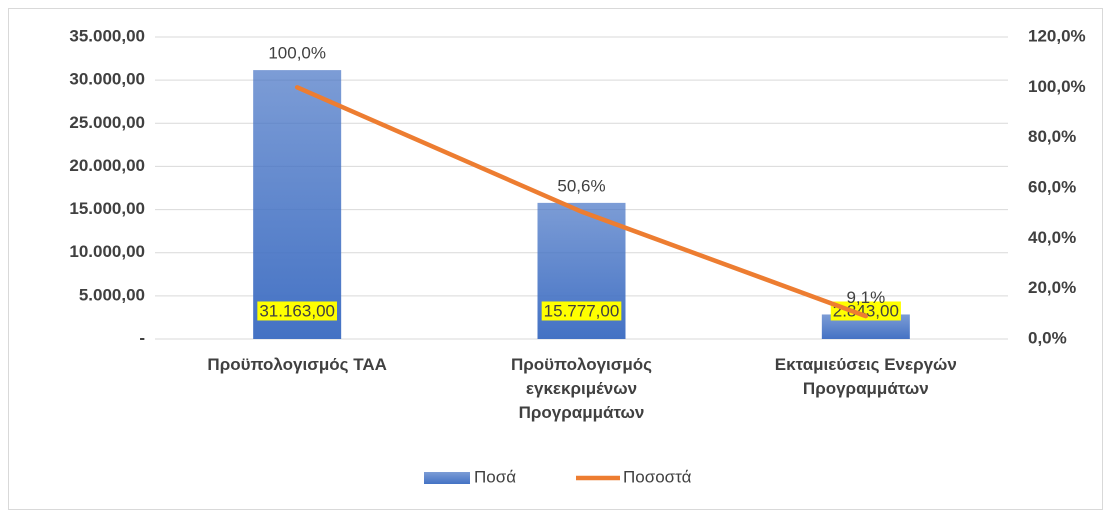 The height and width of the screenshot is (519, 1111). What do you see at coordinates (1057, 35) in the screenshot?
I see `y2-tick-label: 120,0%` at bounding box center [1057, 35].